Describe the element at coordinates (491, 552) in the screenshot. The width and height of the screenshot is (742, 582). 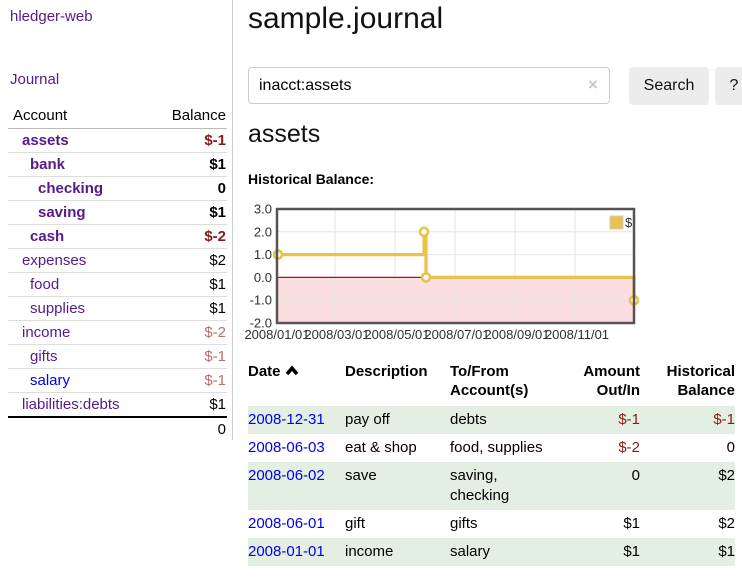
I see `register-row: 2008-01-01 income salary $1 $1` at that location.